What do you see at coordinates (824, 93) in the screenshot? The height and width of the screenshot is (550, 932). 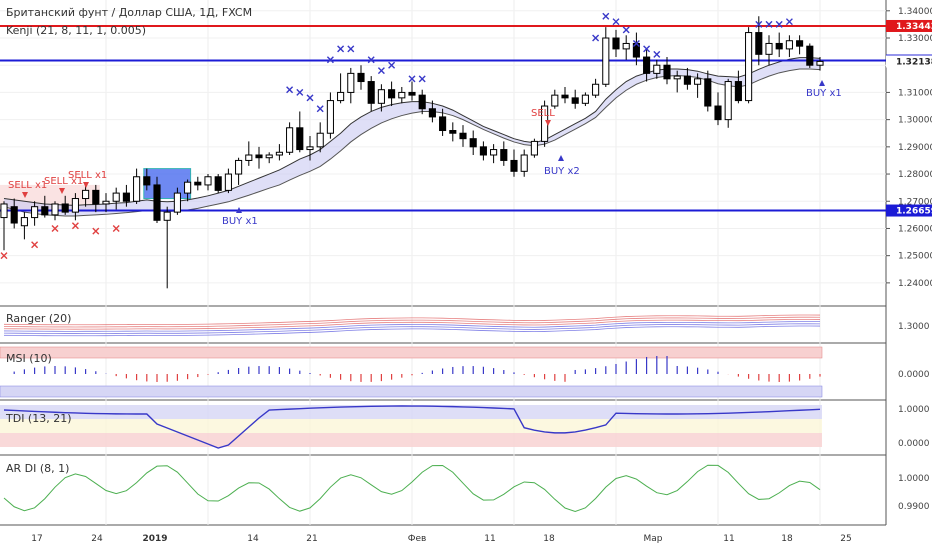 I see `buy-label: BUY x1` at bounding box center [824, 93].